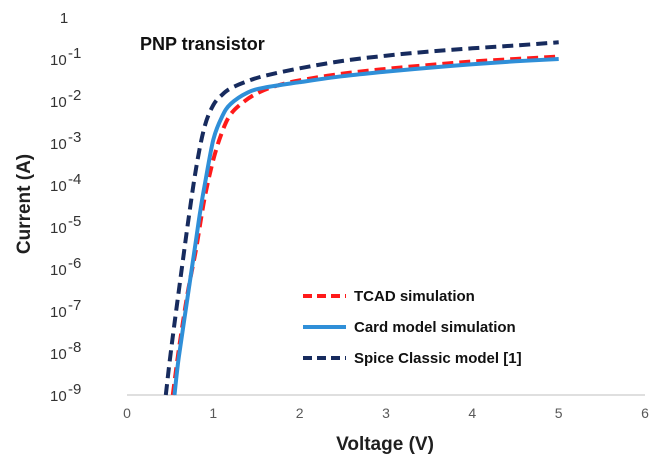 The width and height of the screenshot is (662, 464). I want to click on y-tick-exponent: -4, so click(74, 179).